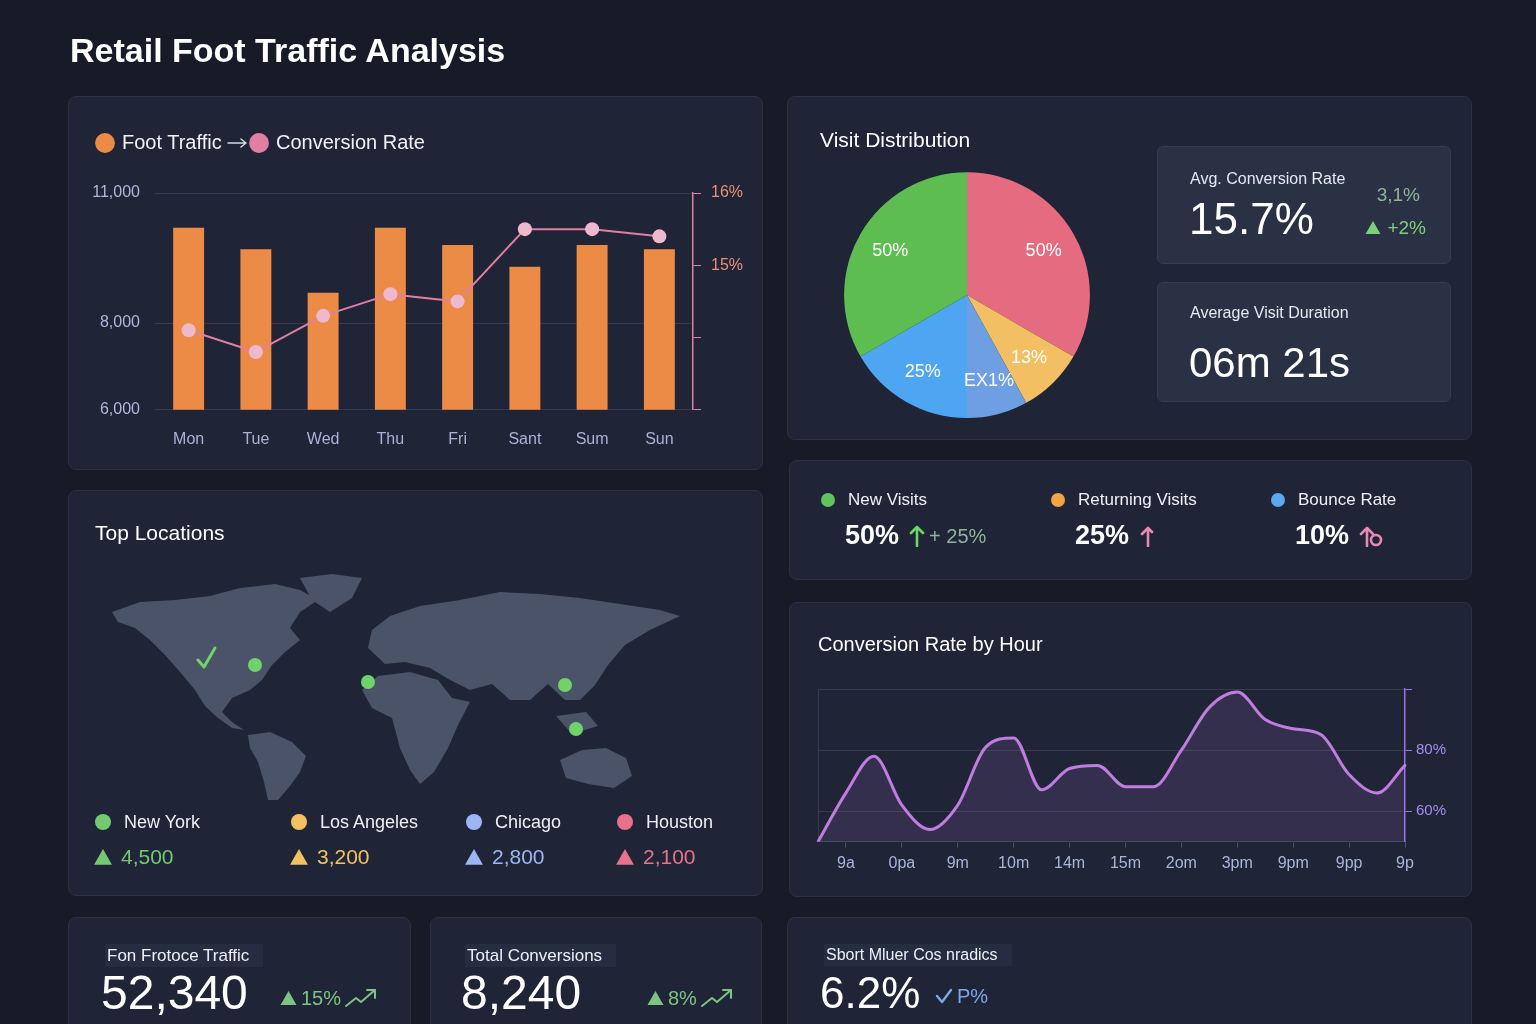  I want to click on text: 6.2%, so click(870, 992).